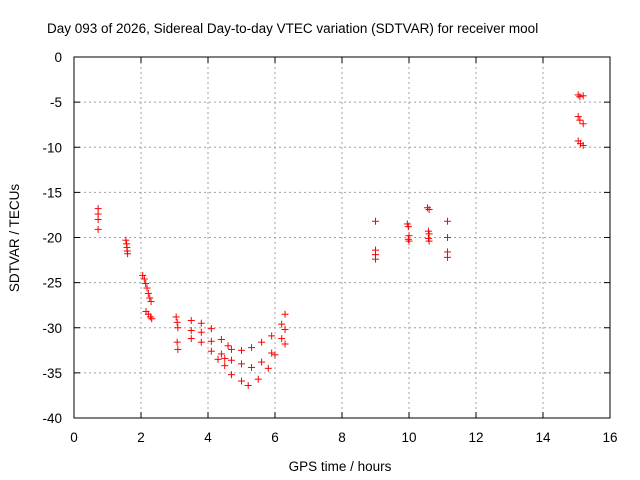 Image resolution: width=640 pixels, height=480 pixels. Describe the element at coordinates (340, 466) in the screenshot. I see `x-axis-label: GPS time / hours` at that location.